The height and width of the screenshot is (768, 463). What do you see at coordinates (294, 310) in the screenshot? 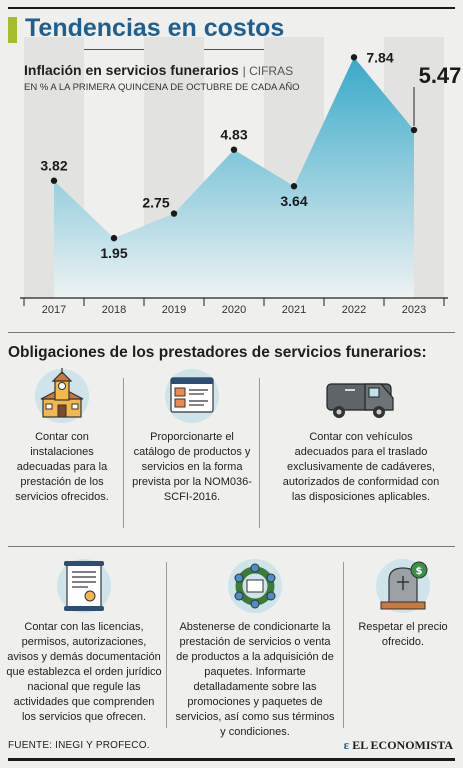
I see `x-tick-label: 2021` at bounding box center [294, 310].